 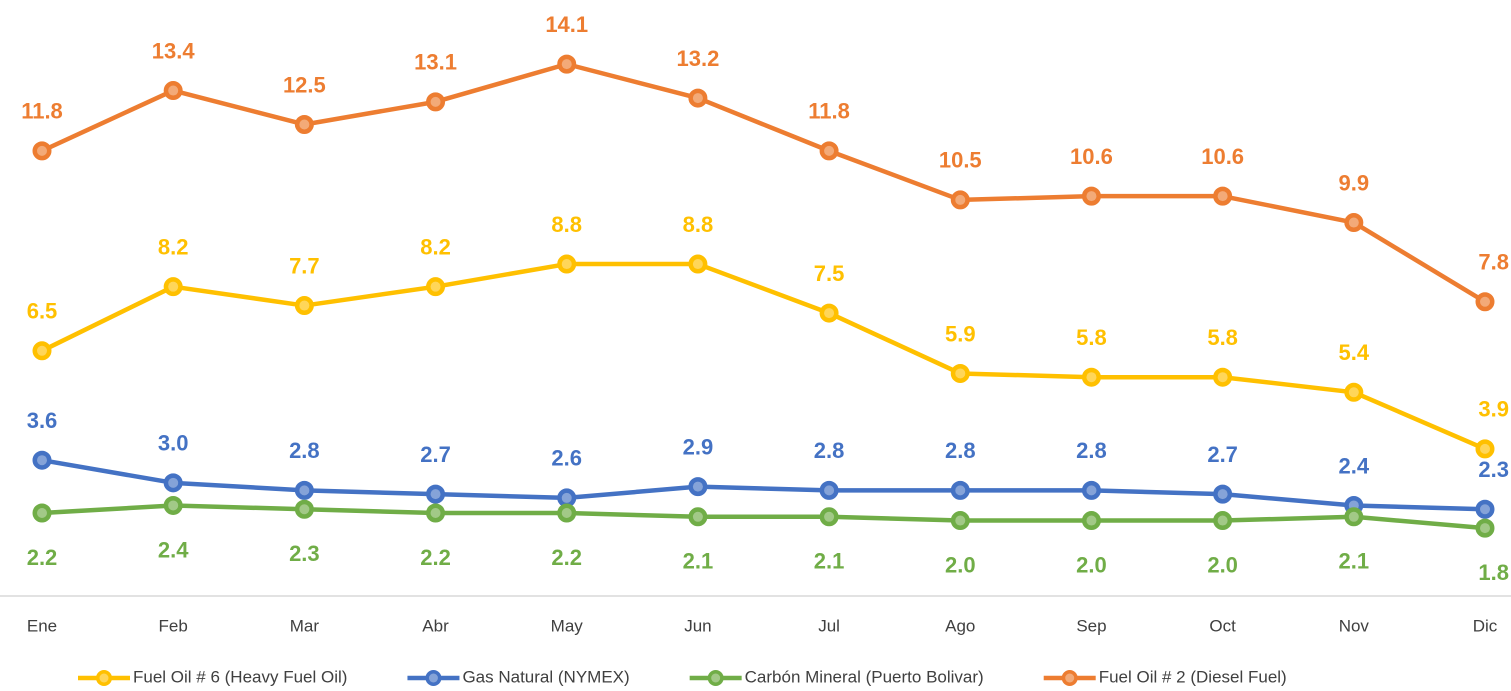 What do you see at coordinates (545, 676) in the screenshot?
I see `legend-label: Gas Natural (NYMEX)` at bounding box center [545, 676].